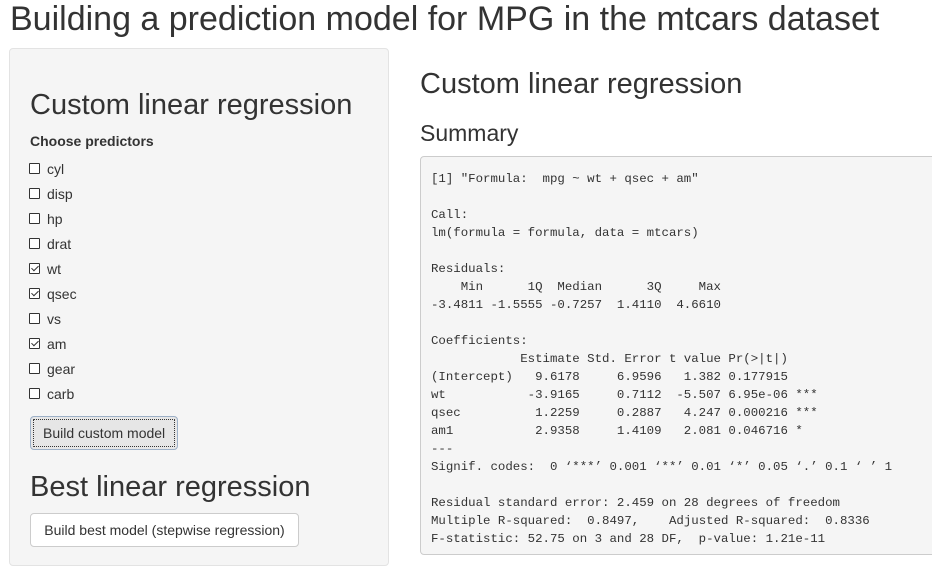 This screenshot has width=932, height=572. I want to click on predictor-option-gear: gear, so click(53, 368).